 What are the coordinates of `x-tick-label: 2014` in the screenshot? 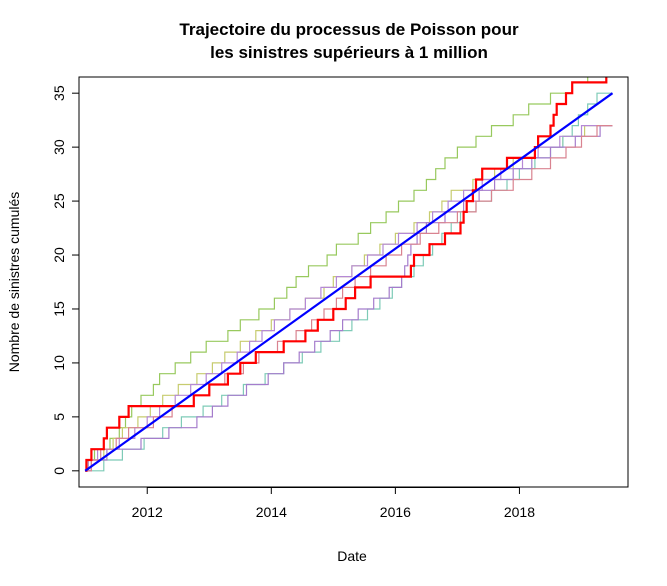 It's located at (271, 512).